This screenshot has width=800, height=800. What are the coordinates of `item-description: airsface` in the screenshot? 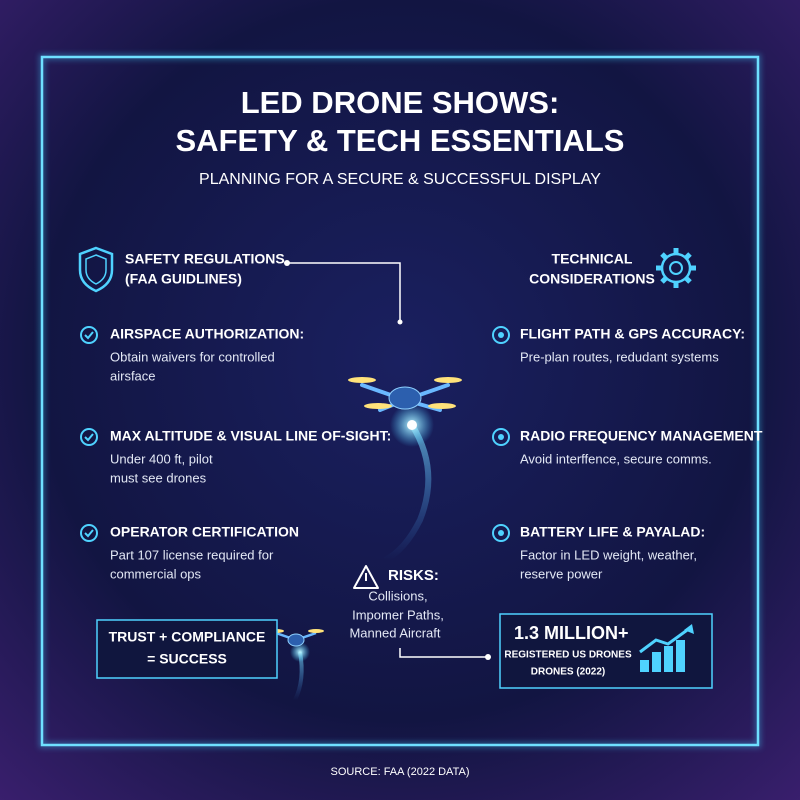 It's located at (133, 375).